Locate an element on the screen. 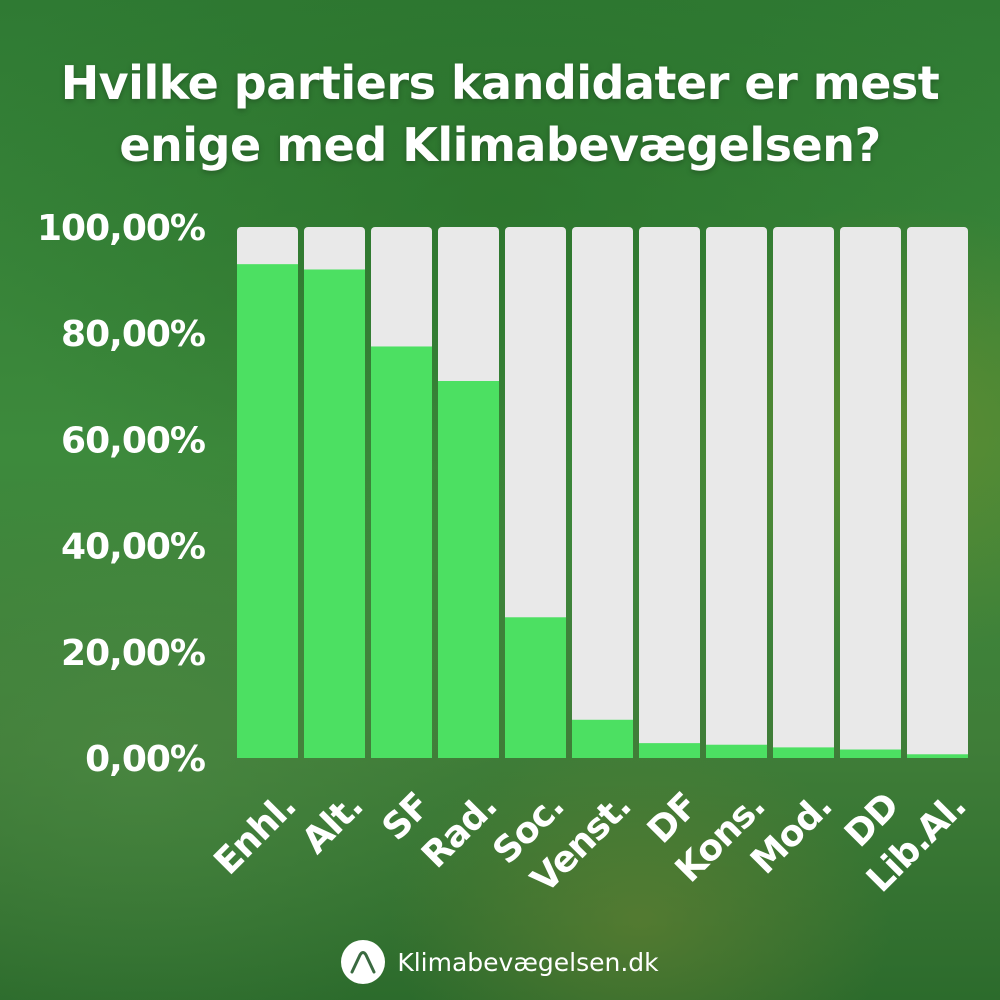 This screenshot has width=1000, height=1000. footer: Klimabevægelsen.dk is located at coordinates (500, 962).